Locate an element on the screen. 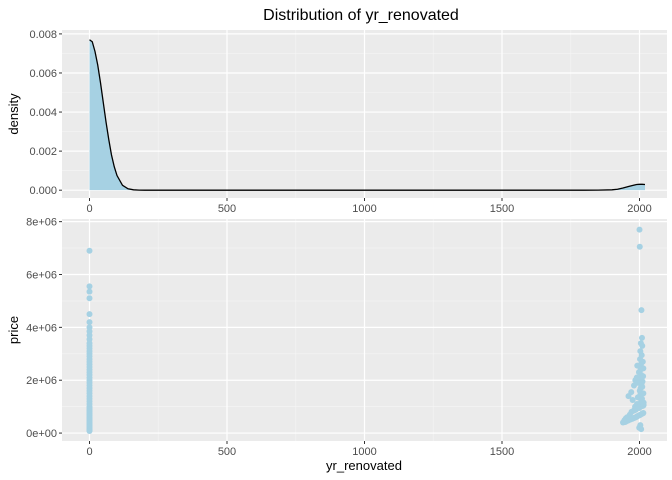 This screenshot has height=480, width=672. density-x-tick-label: 1000 is located at coordinates (364, 209).